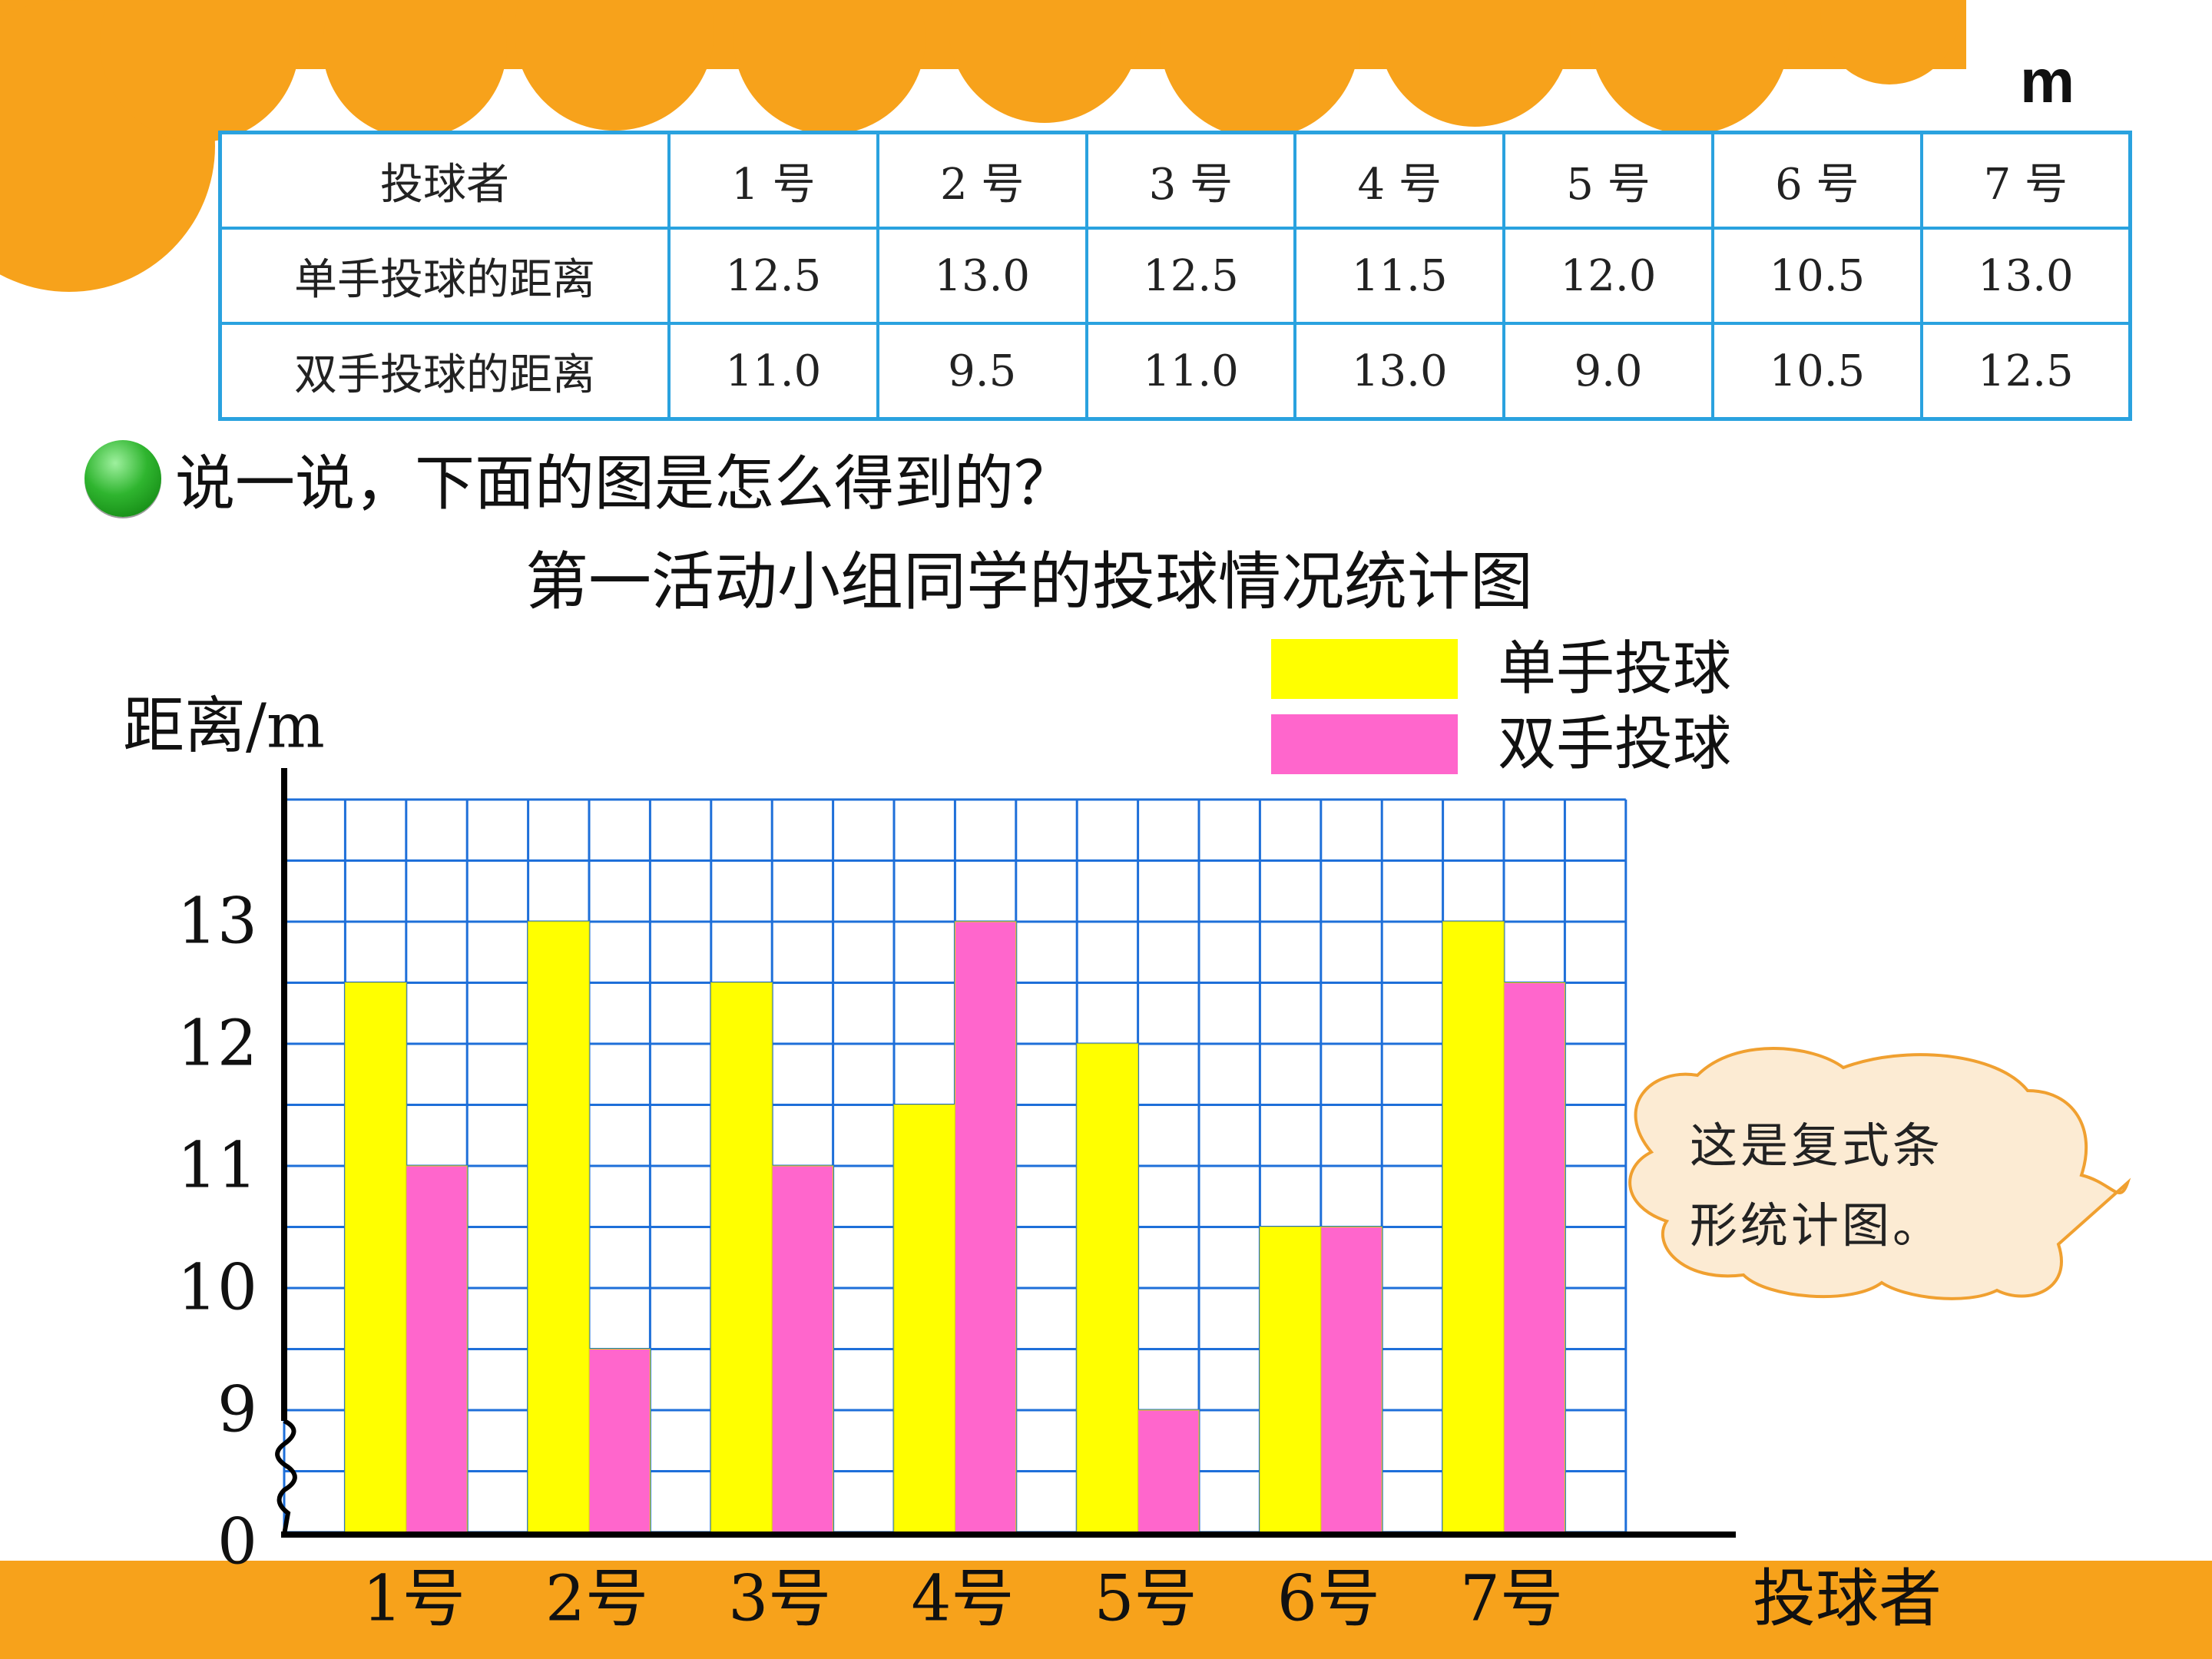 The width and height of the screenshot is (2212, 1659). Describe the element at coordinates (2026, 181) in the screenshot. I see `table-header-cell: 7 号` at that location.